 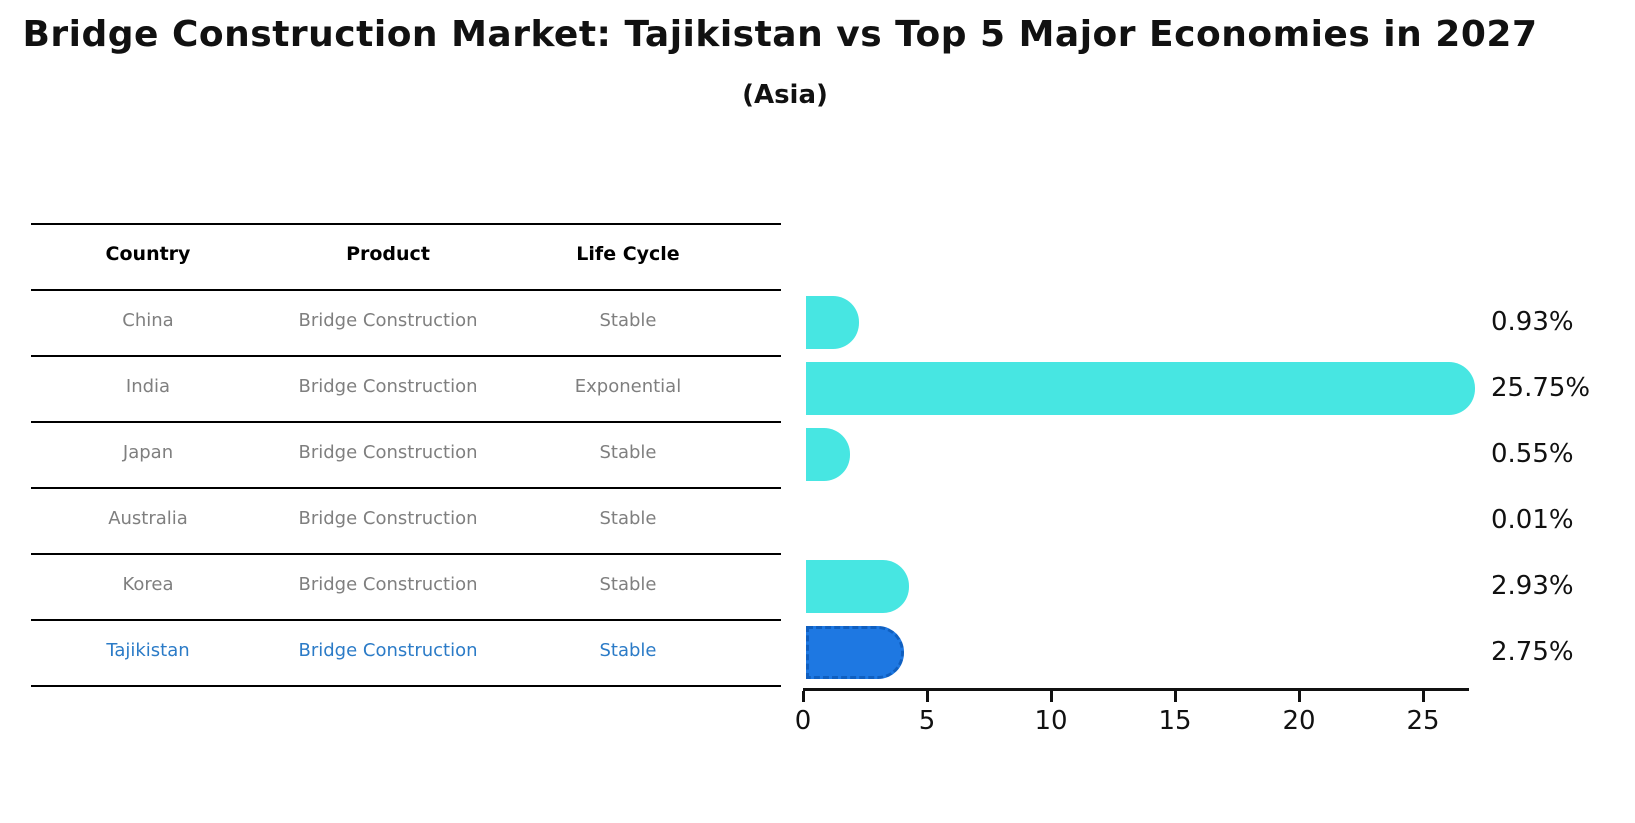 What do you see at coordinates (388, 254) in the screenshot?
I see `table-header-cell: Product` at bounding box center [388, 254].